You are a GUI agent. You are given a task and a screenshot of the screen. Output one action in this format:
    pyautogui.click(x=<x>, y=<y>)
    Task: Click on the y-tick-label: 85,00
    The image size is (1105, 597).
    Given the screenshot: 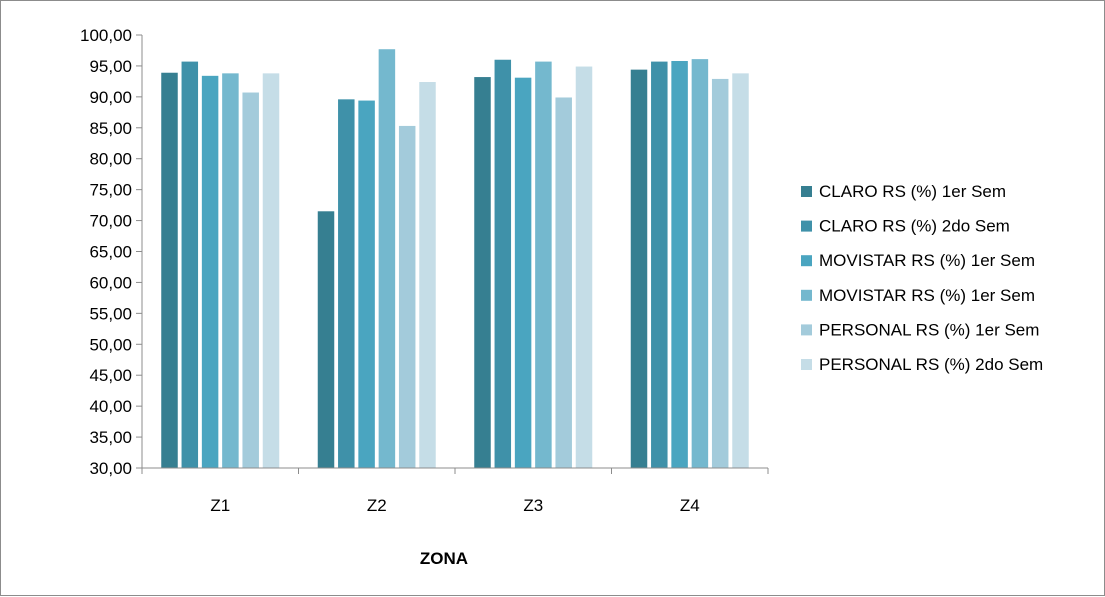 What is the action you would take?
    pyautogui.click(x=110, y=128)
    